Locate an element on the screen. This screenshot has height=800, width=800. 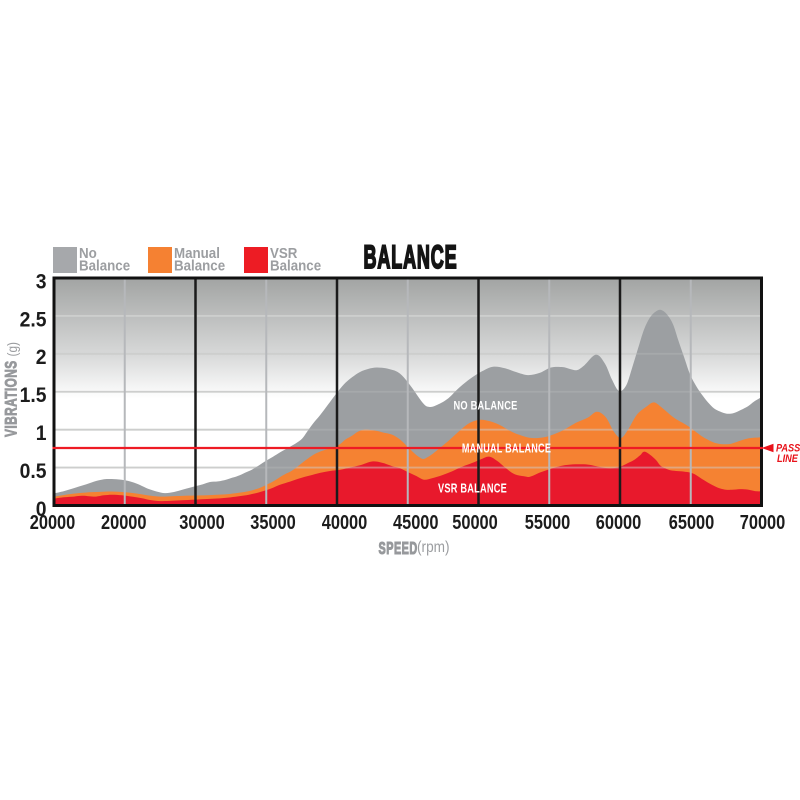
svg-text: 0.5 is located at coordinates (33, 471).